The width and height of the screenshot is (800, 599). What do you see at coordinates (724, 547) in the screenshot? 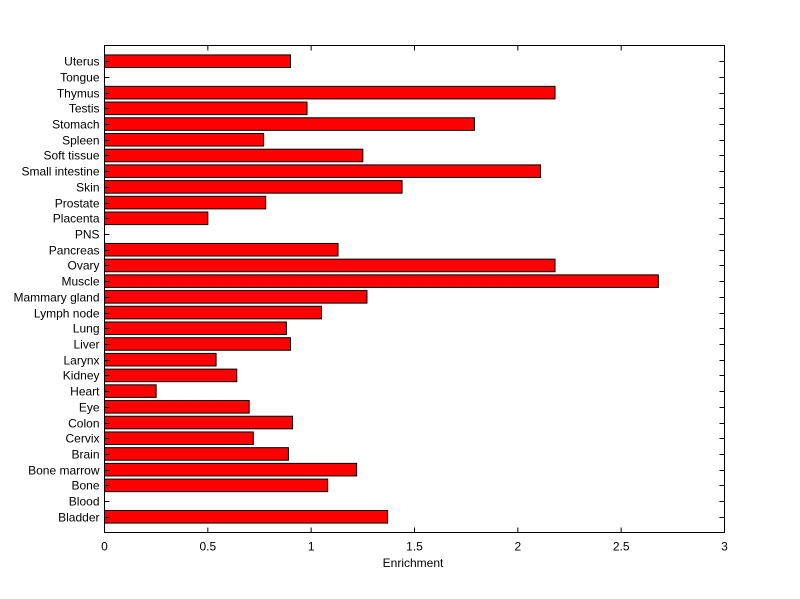
I see `x-tick-label: 3` at bounding box center [724, 547].